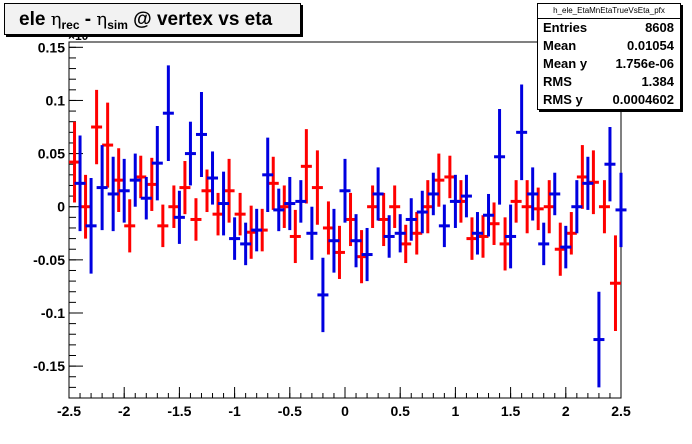 Image resolution: width=692 pixels, height=444 pixels. What do you see at coordinates (609, 28) in the screenshot?
I see `stats-row: Entries 8608` at bounding box center [609, 28].